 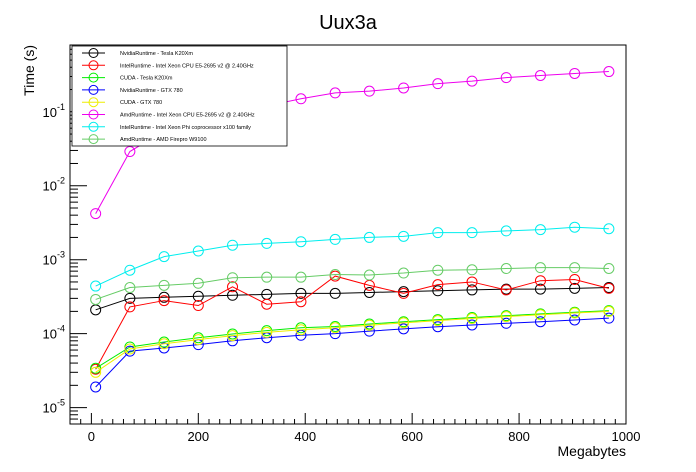 What do you see at coordinates (61, 181) in the screenshot?
I see `y-tick-exponent: -2` at bounding box center [61, 181].